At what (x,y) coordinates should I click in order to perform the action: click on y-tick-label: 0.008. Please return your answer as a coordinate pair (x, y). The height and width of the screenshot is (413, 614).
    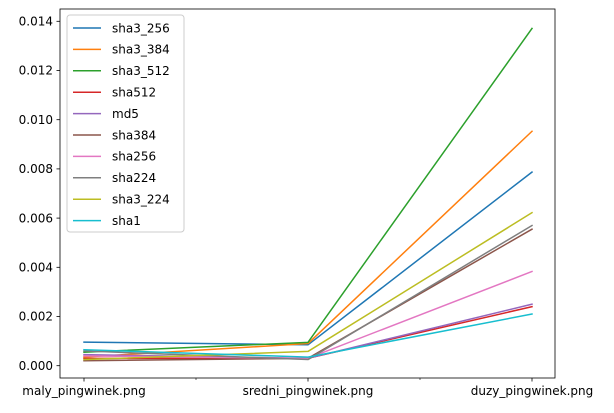
    Looking at the image, I should click on (36, 169).